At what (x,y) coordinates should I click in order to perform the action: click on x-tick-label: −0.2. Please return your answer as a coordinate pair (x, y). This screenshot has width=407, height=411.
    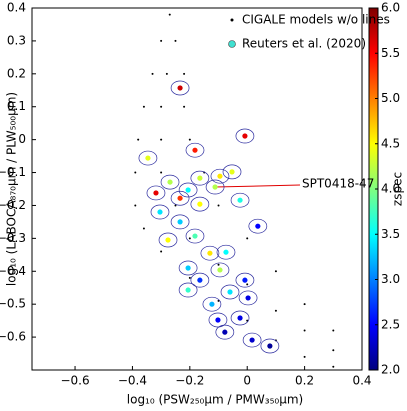
    Looking at the image, I should click on (189, 381).